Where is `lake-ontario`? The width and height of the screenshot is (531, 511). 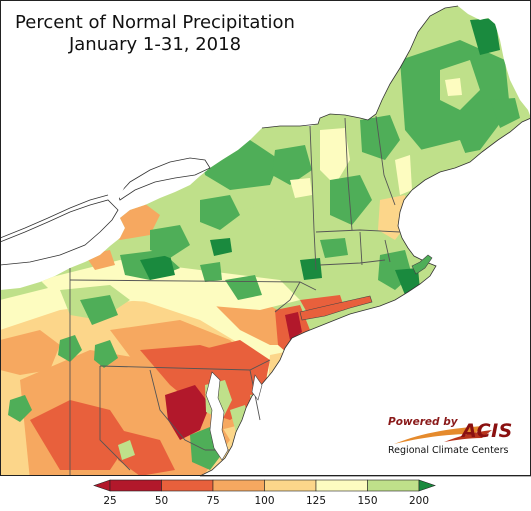
lake-ontario is located at coordinates (164, 179).